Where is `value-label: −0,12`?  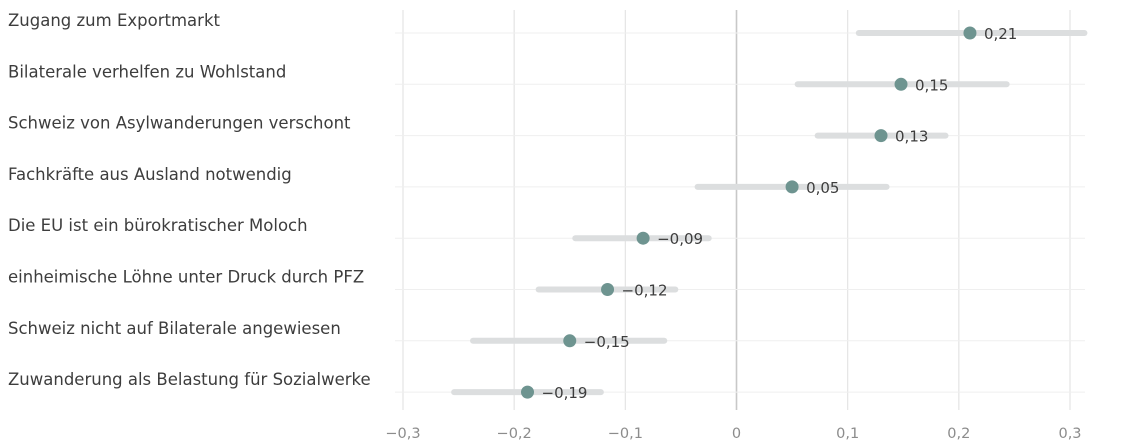
value-label: −0,12 is located at coordinates (645, 291).